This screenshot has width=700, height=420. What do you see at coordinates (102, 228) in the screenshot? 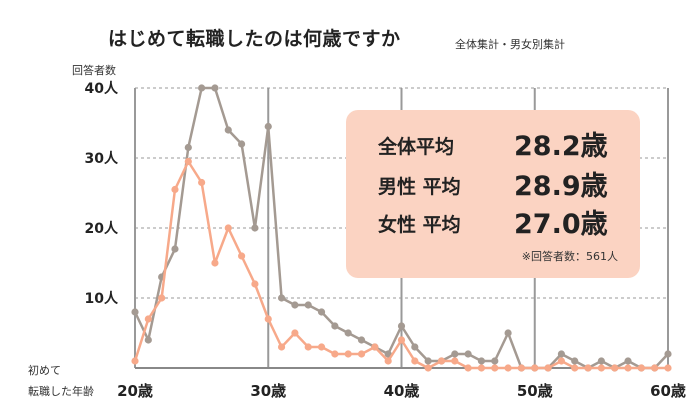
I see `y-tick-label: 20人` at bounding box center [102, 228].